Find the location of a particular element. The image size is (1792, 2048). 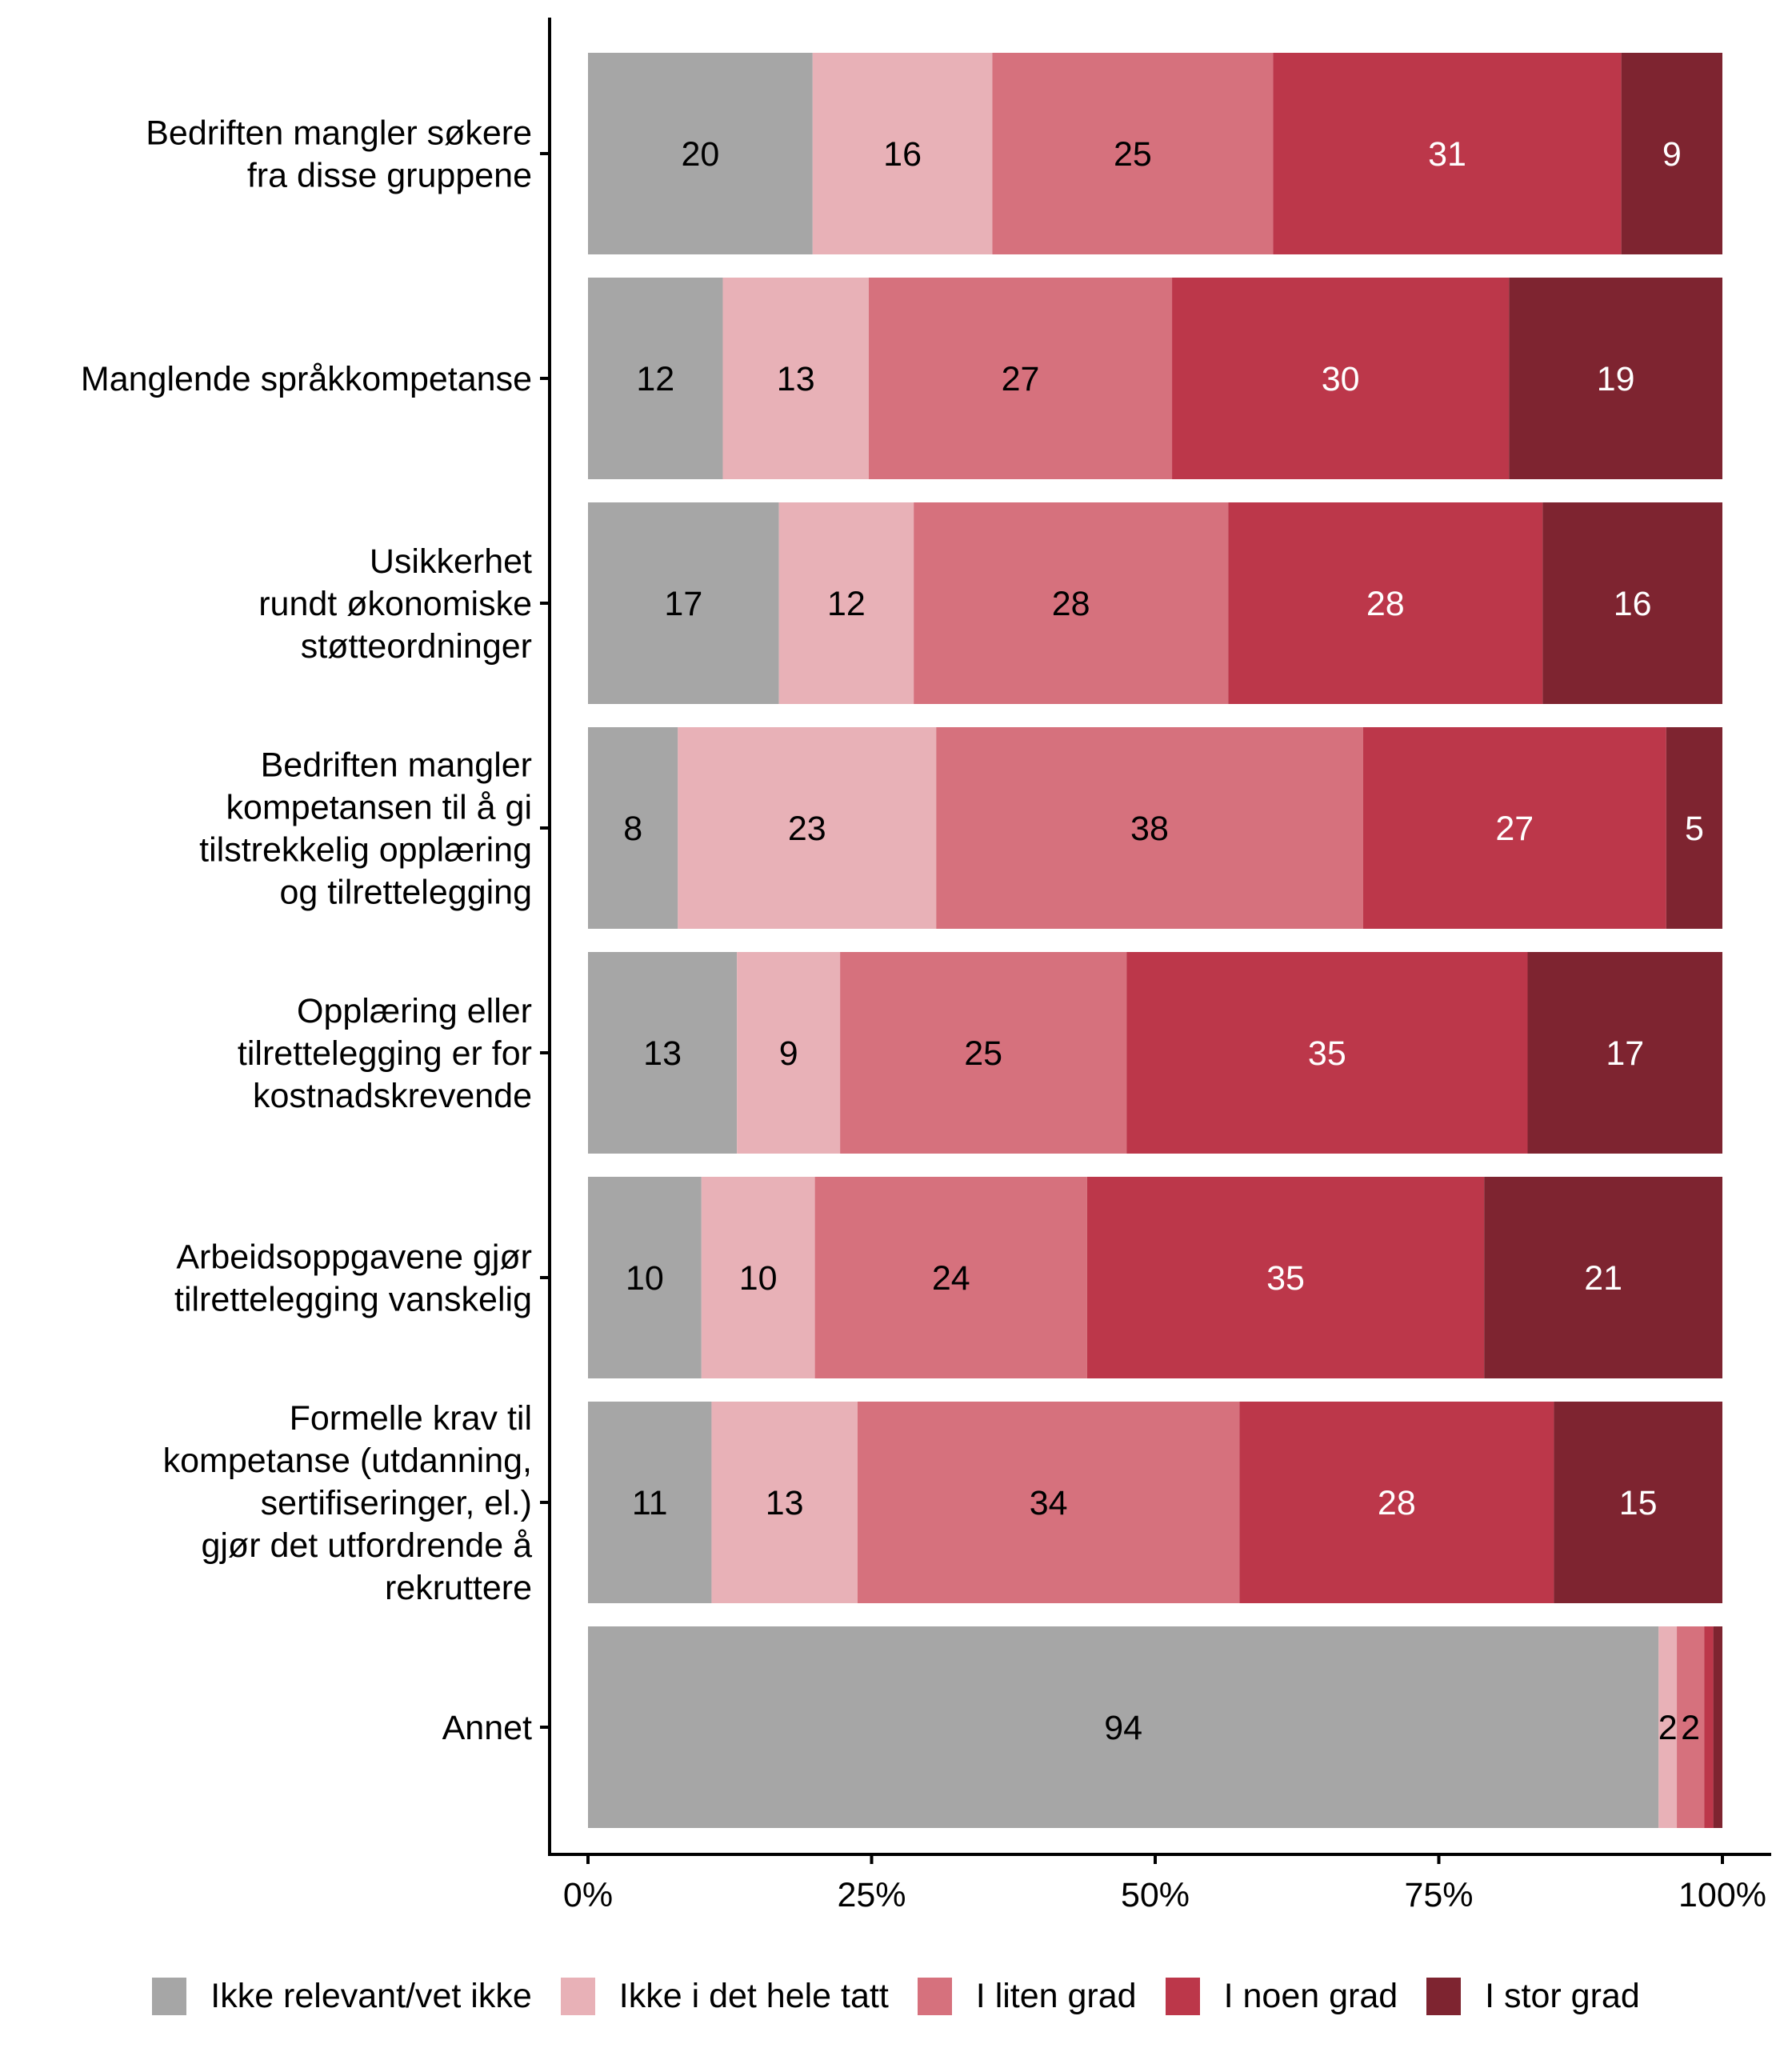

legend-item-i-stor-grad: I stor grad is located at coordinates (1533, 1996).